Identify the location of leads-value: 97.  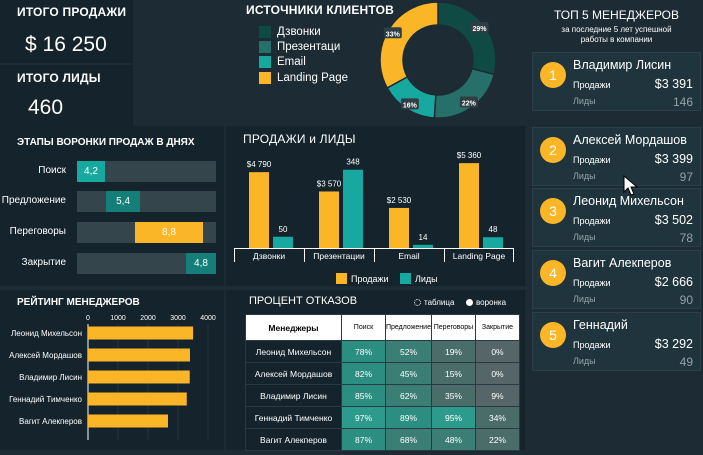
(686, 177).